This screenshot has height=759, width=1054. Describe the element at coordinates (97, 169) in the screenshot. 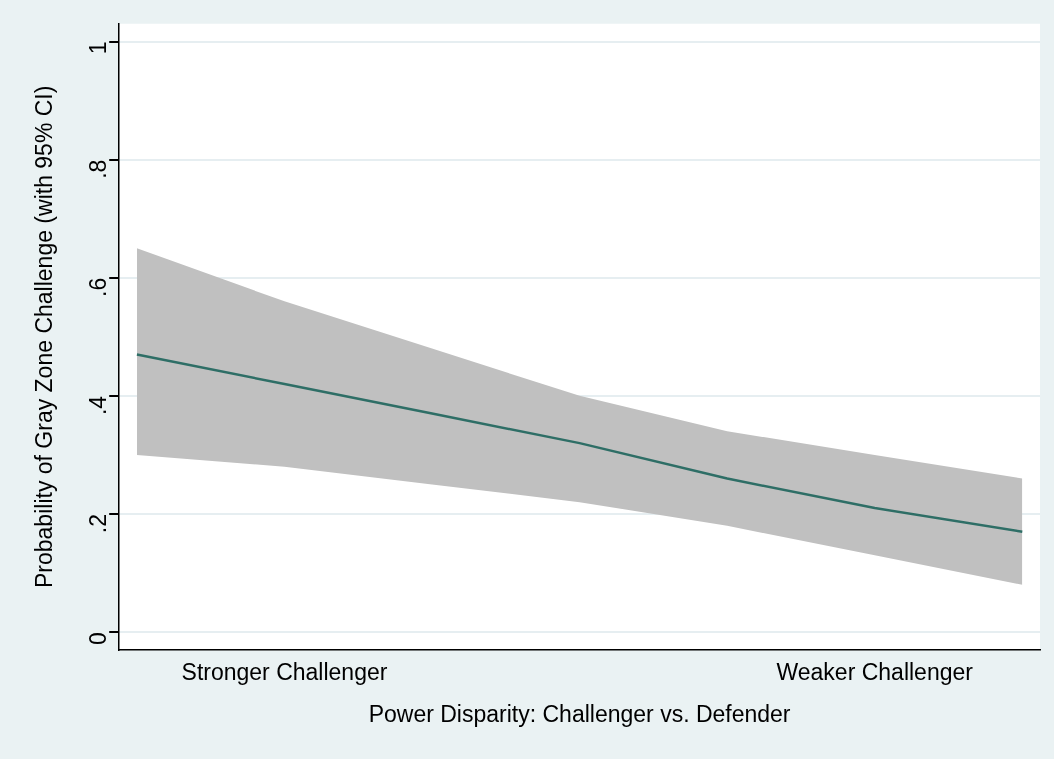

I see `y-tick-label: .8` at that location.